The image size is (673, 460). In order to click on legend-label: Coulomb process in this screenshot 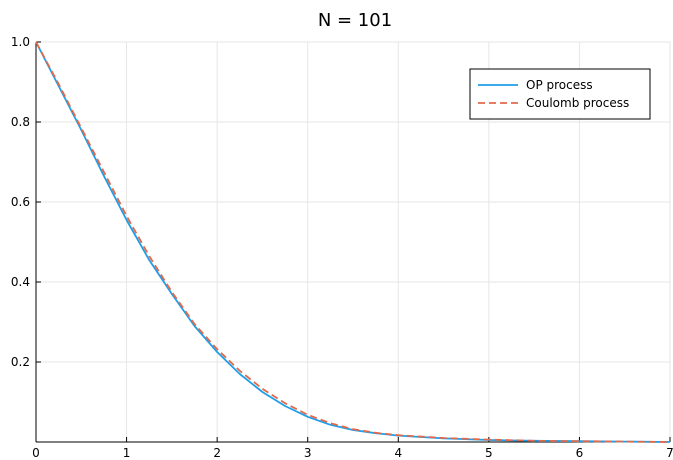, I will do `click(577, 103)`.